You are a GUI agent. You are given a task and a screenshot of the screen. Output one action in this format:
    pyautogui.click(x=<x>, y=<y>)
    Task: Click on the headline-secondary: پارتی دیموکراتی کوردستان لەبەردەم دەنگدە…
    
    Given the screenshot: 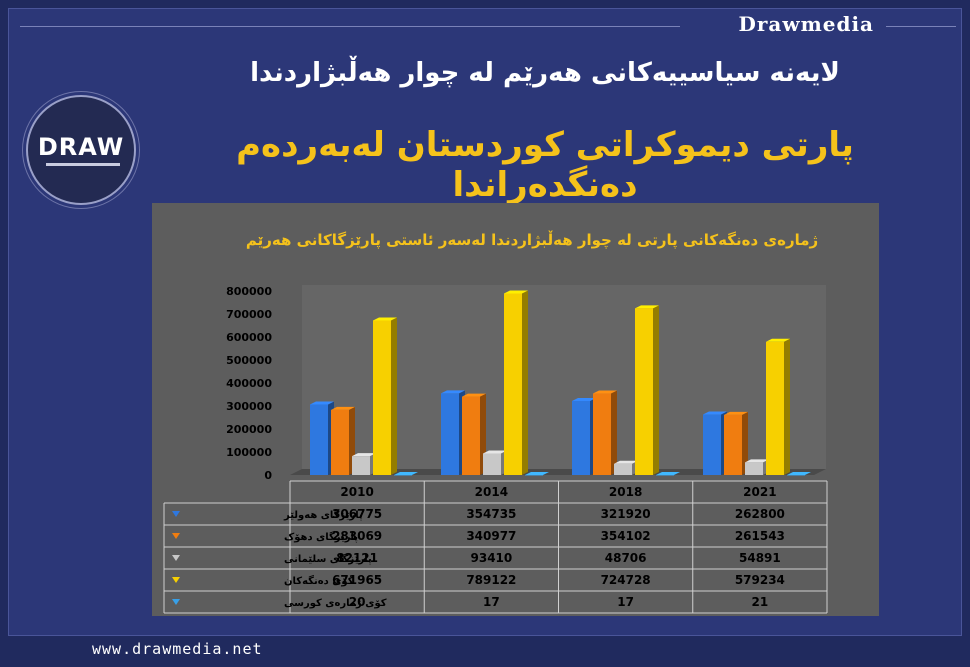 What is the action you would take?
    pyautogui.click(x=545, y=165)
    